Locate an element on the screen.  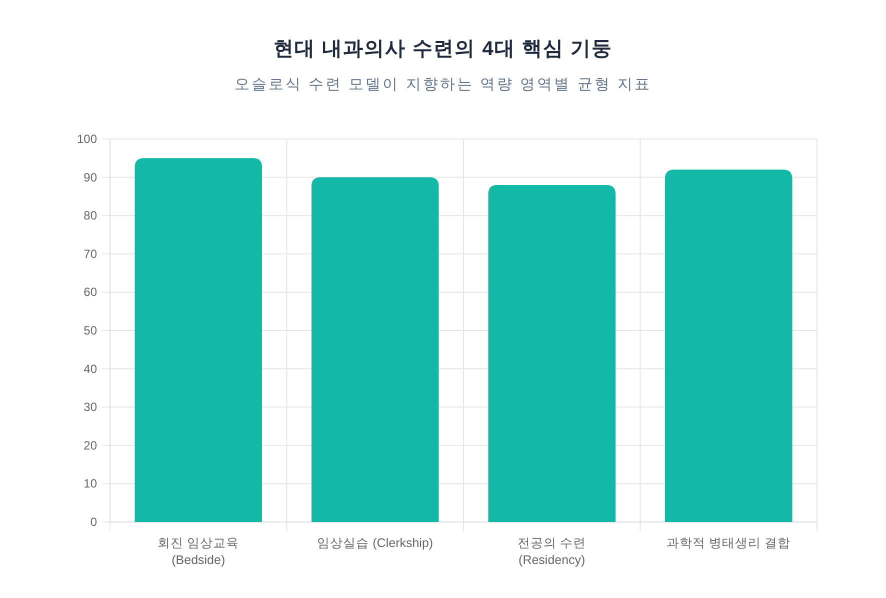
title: 현대 내과의사 수련의 4대 핵심 기둥 is located at coordinates (443, 49).